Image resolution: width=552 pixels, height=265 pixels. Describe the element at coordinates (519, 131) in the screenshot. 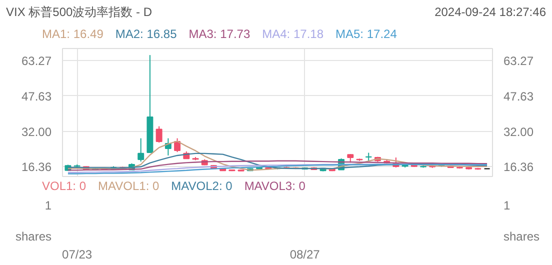

I see `y2-tick-label: 32.00` at that location.